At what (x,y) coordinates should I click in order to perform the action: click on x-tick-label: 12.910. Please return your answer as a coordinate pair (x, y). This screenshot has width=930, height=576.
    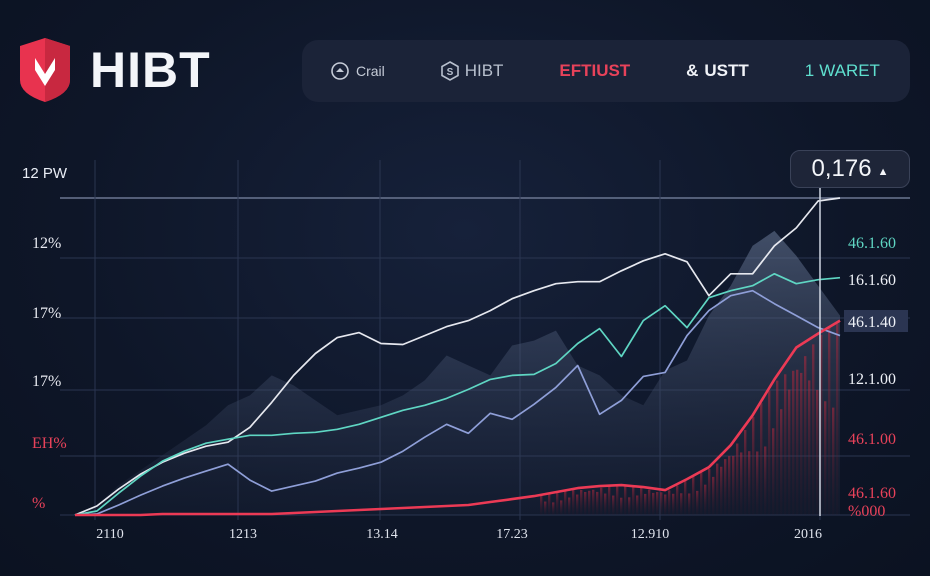
    Looking at the image, I should click on (650, 534).